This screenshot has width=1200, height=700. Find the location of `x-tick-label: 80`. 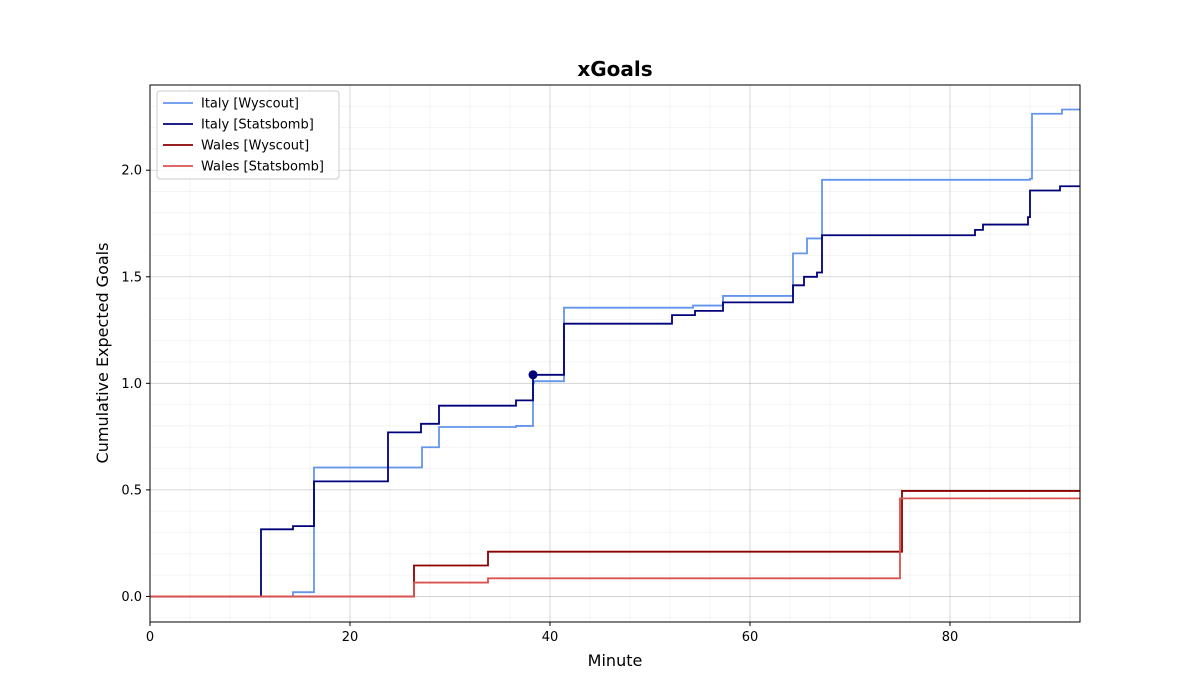

x-tick-label: 80 is located at coordinates (950, 637).